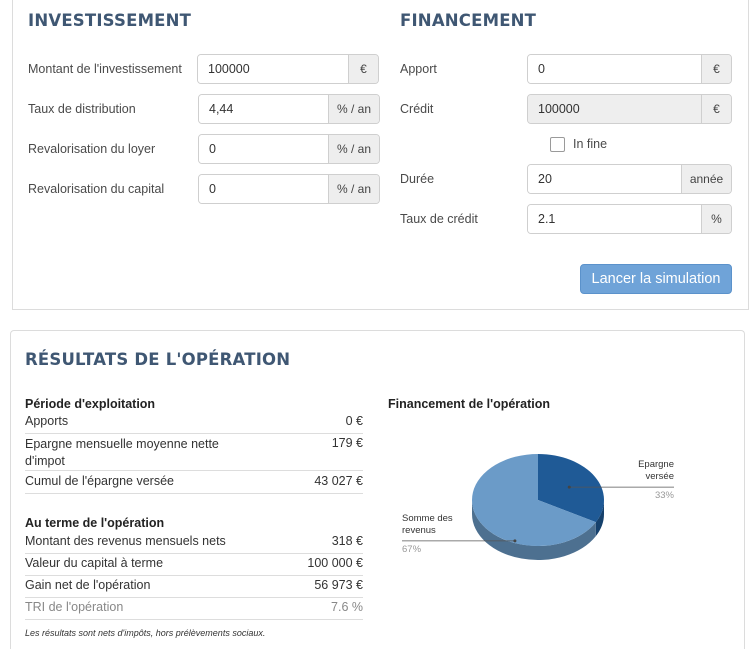 Image resolution: width=754 pixels, height=649 pixels. What do you see at coordinates (110, 20) in the screenshot?
I see `investissement-title: INVESTISSEMENT` at bounding box center [110, 20].